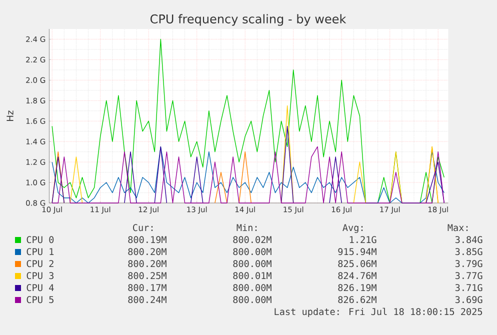  What do you see at coordinates (458, 228) in the screenshot?
I see `text: Max:` at bounding box center [458, 228].